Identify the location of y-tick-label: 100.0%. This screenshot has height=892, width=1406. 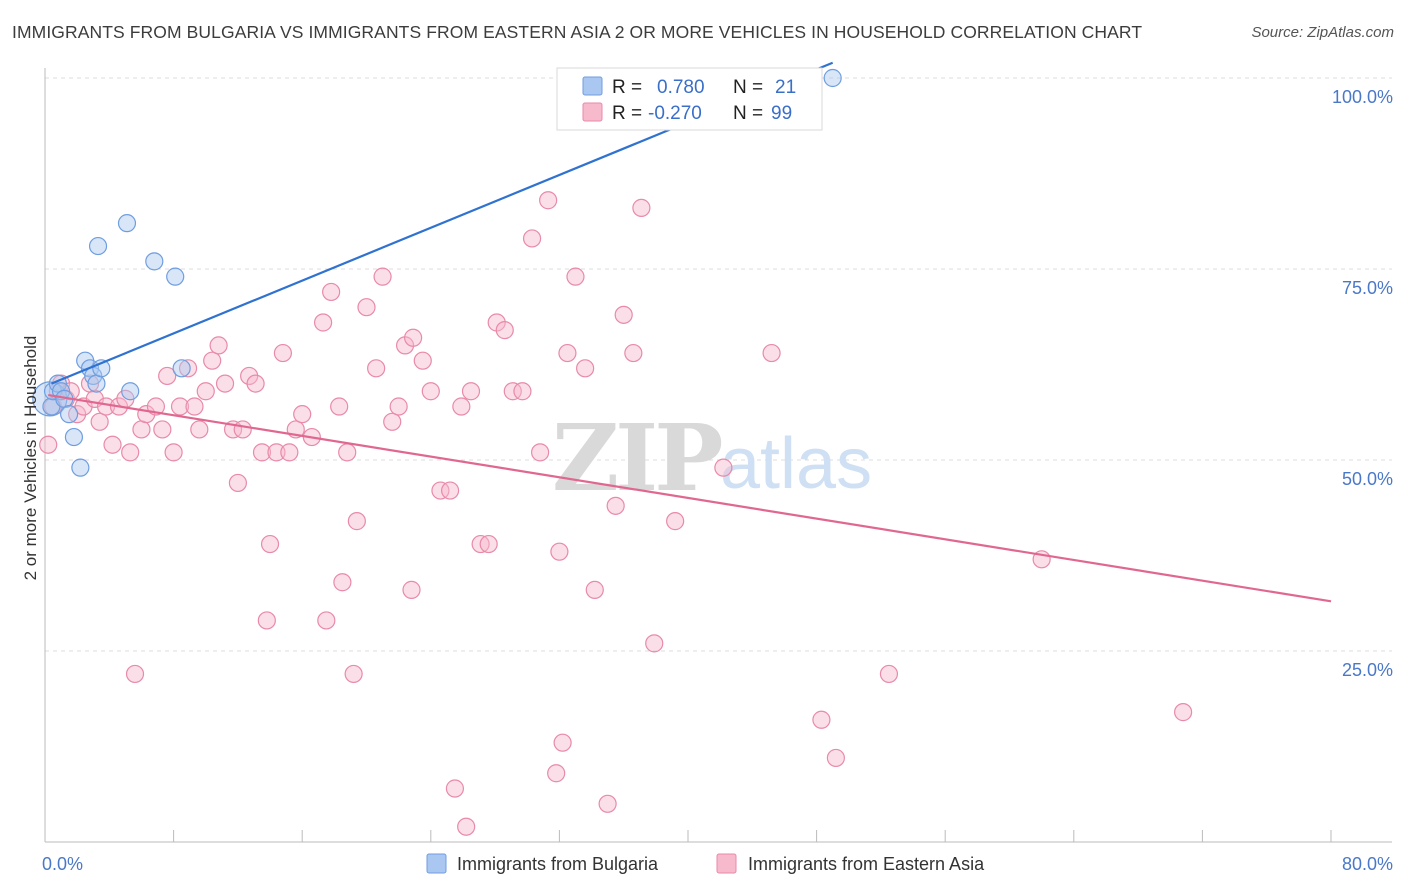
(1362, 97).